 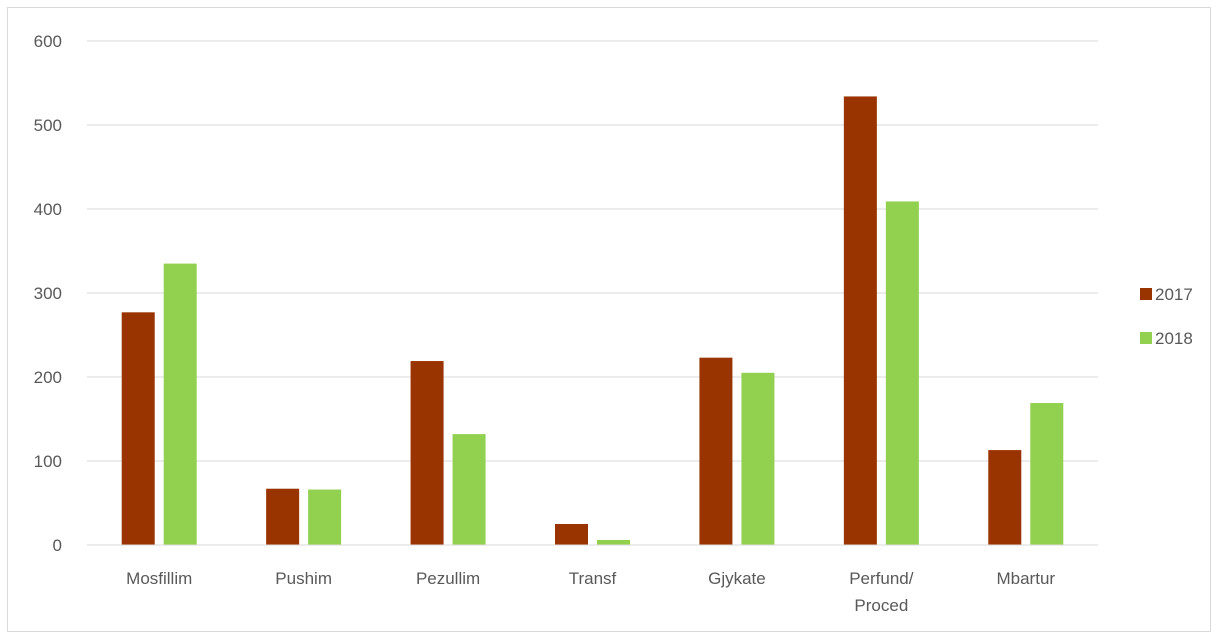 What do you see at coordinates (283, 516) in the screenshot?
I see `bar-2017-pushim` at bounding box center [283, 516].